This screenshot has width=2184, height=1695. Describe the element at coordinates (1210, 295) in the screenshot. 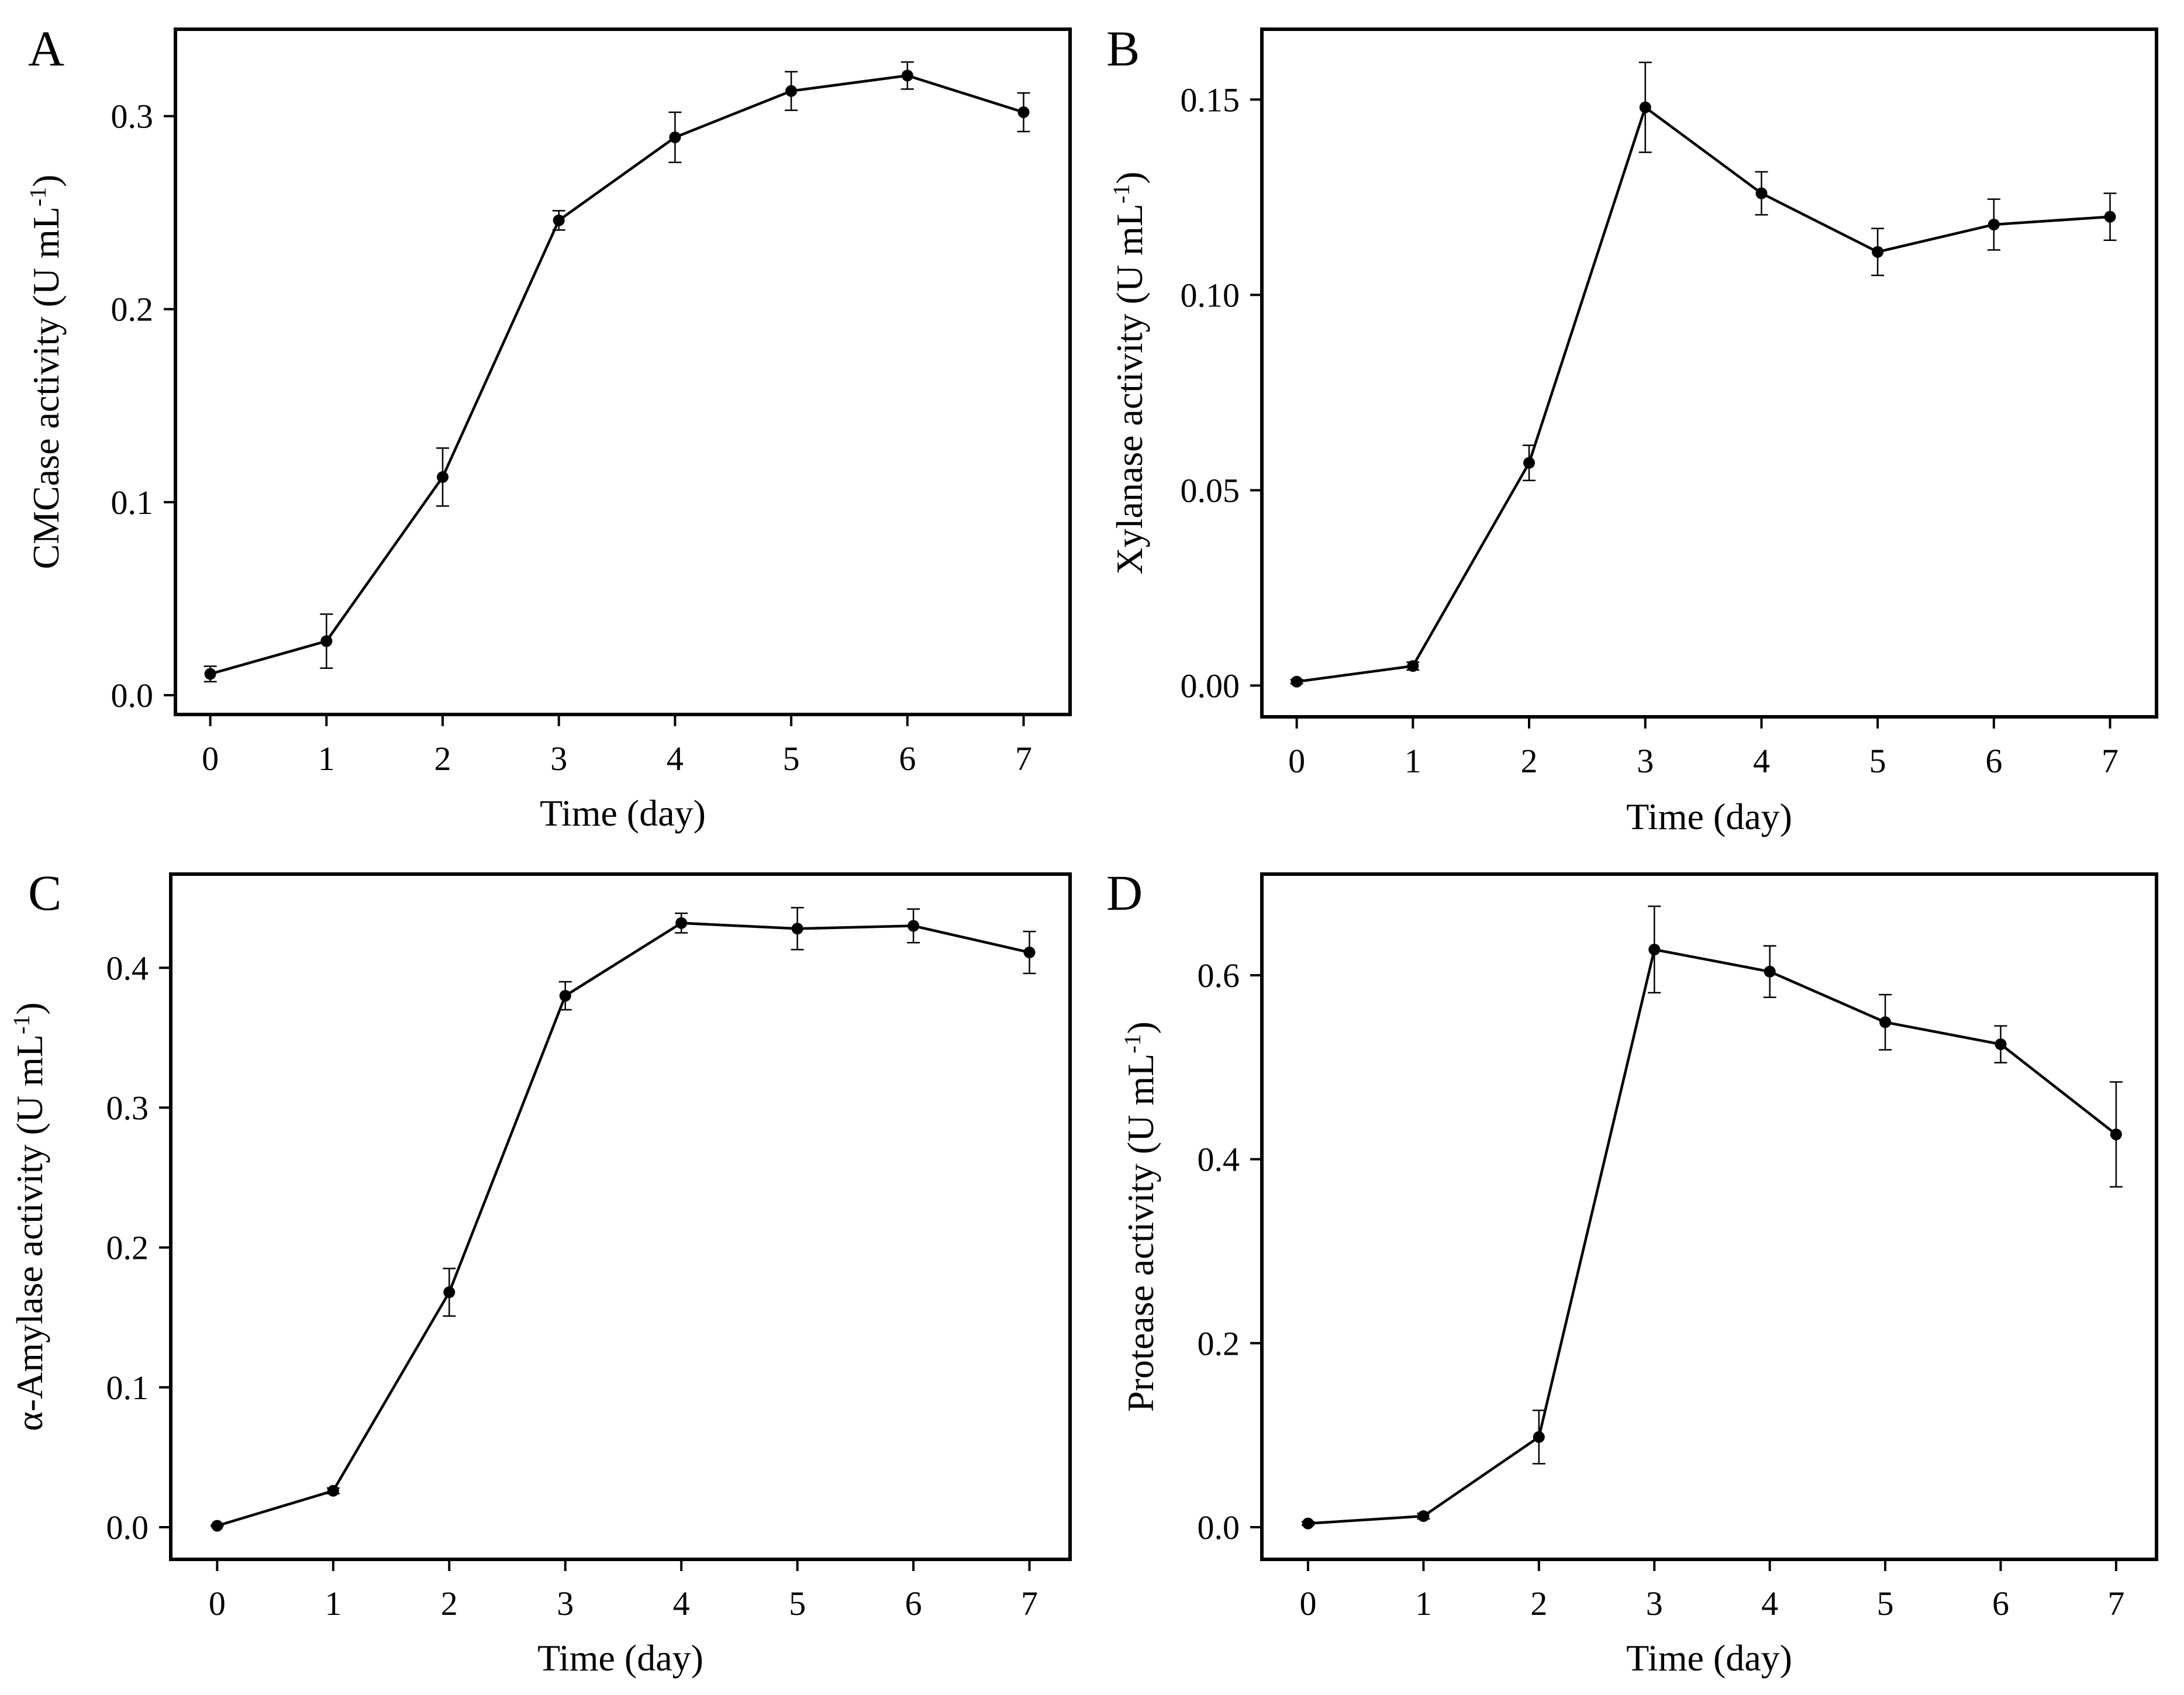

I see `y-tick-label: 0.10` at that location.